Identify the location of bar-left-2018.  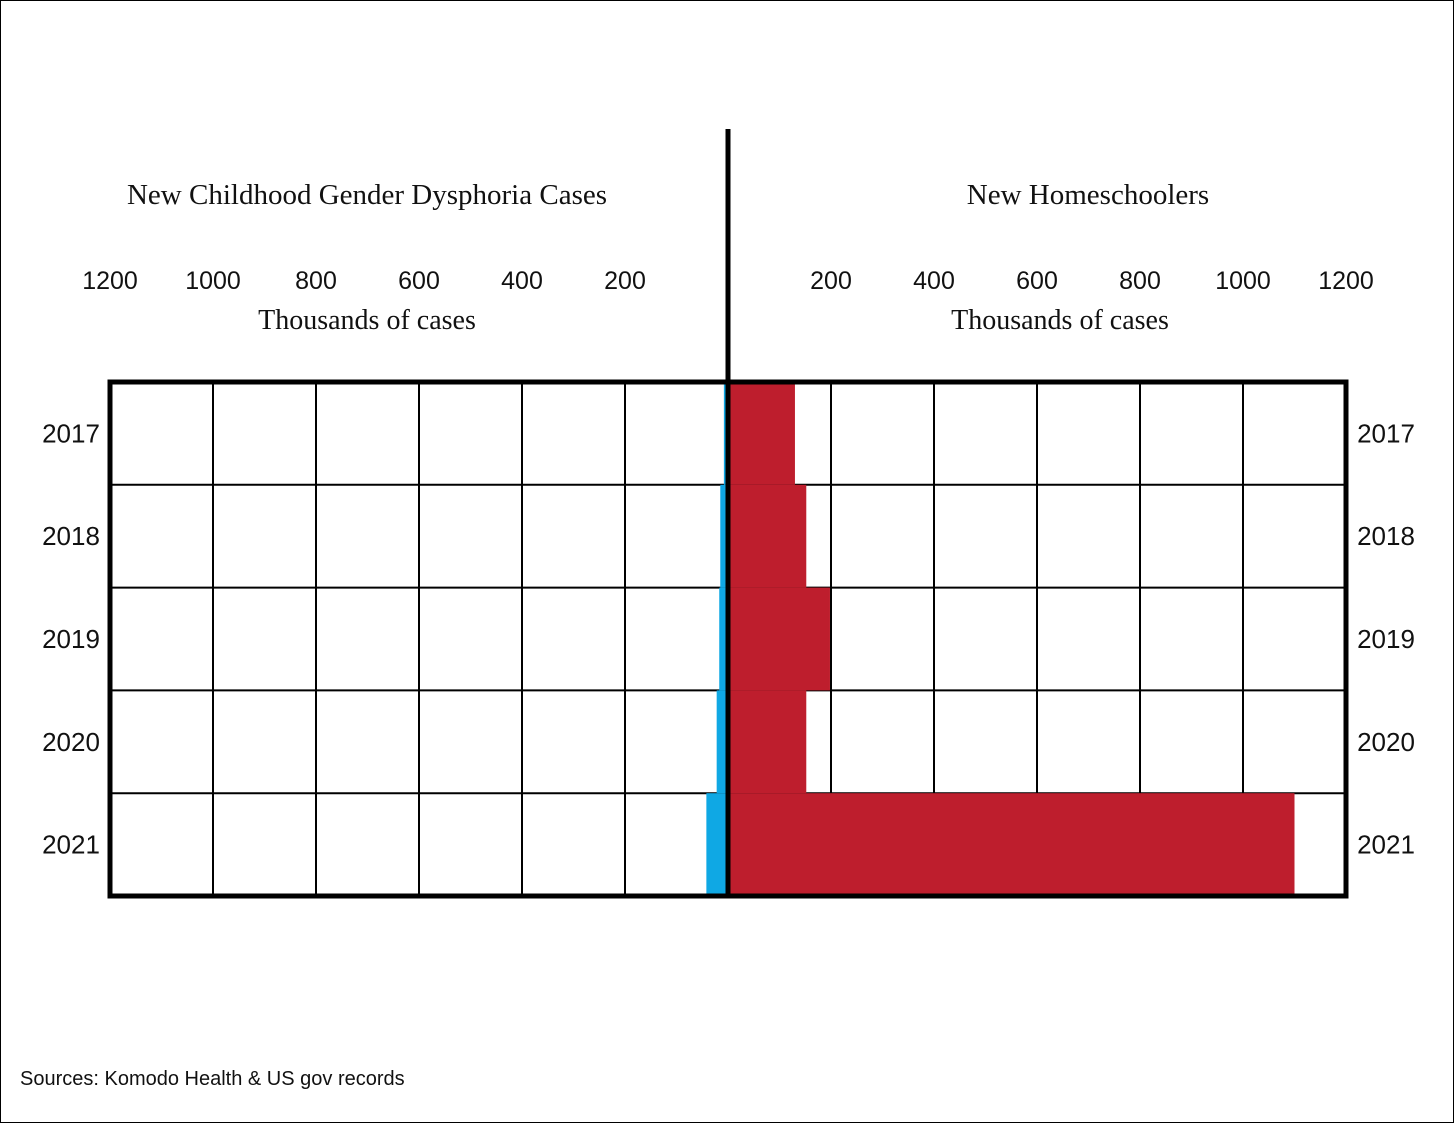
(724, 536).